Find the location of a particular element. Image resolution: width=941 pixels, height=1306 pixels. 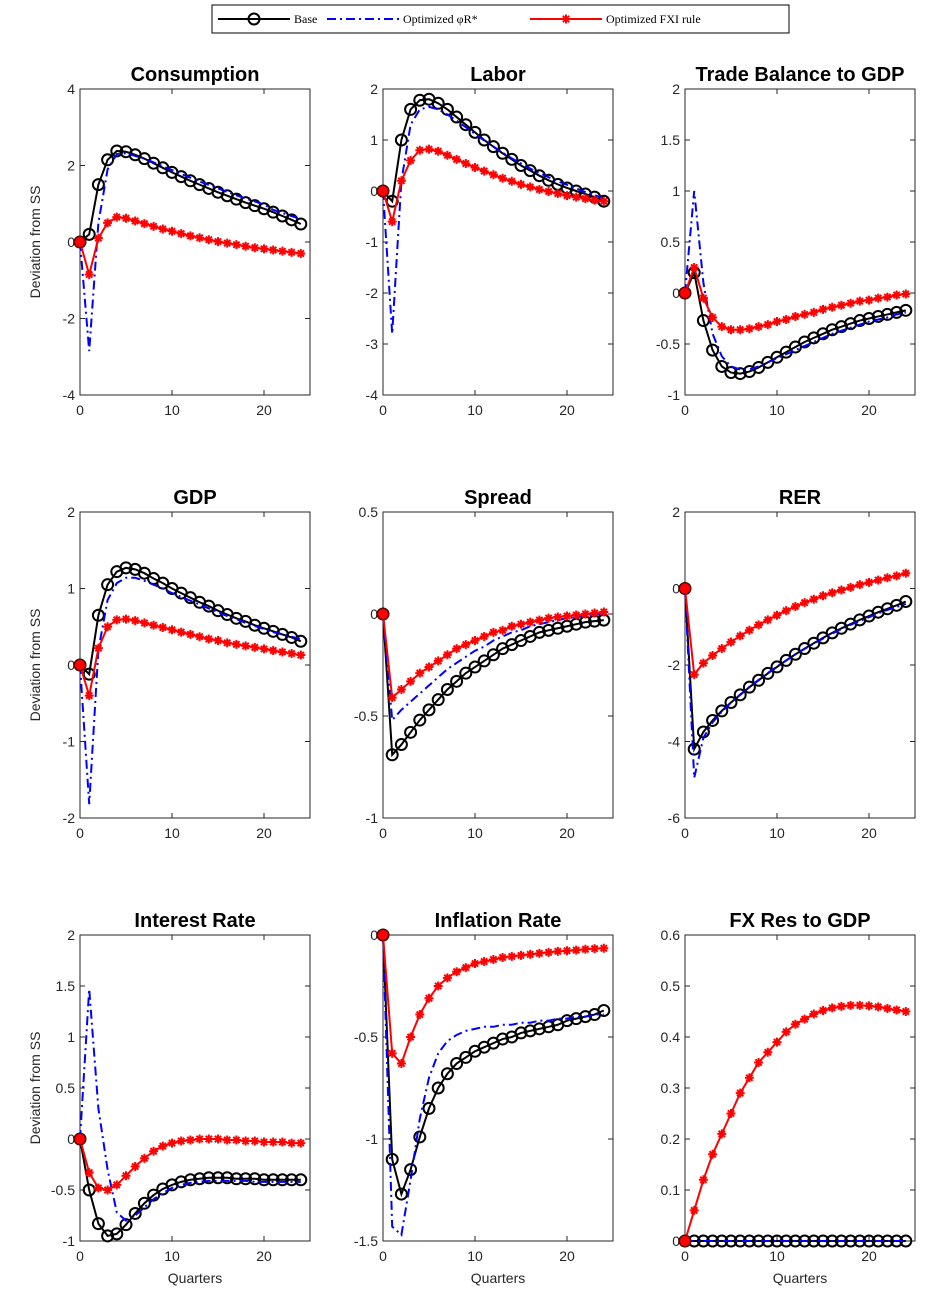

y-tick-label: 4 is located at coordinates (71, 89).